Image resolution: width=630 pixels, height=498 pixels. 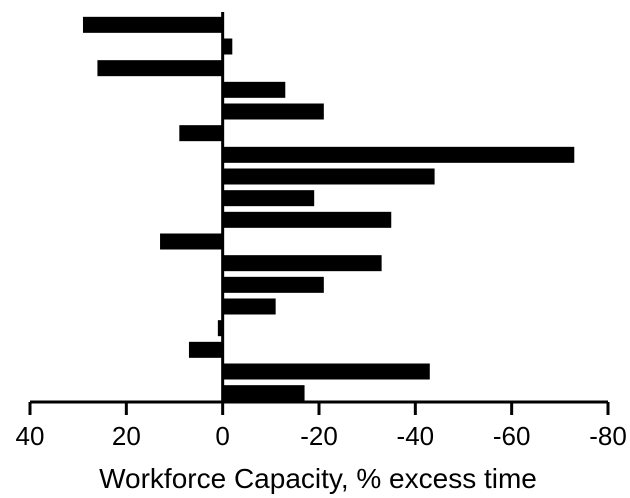 I want to click on x-tick-label: -80, so click(x=608, y=436).